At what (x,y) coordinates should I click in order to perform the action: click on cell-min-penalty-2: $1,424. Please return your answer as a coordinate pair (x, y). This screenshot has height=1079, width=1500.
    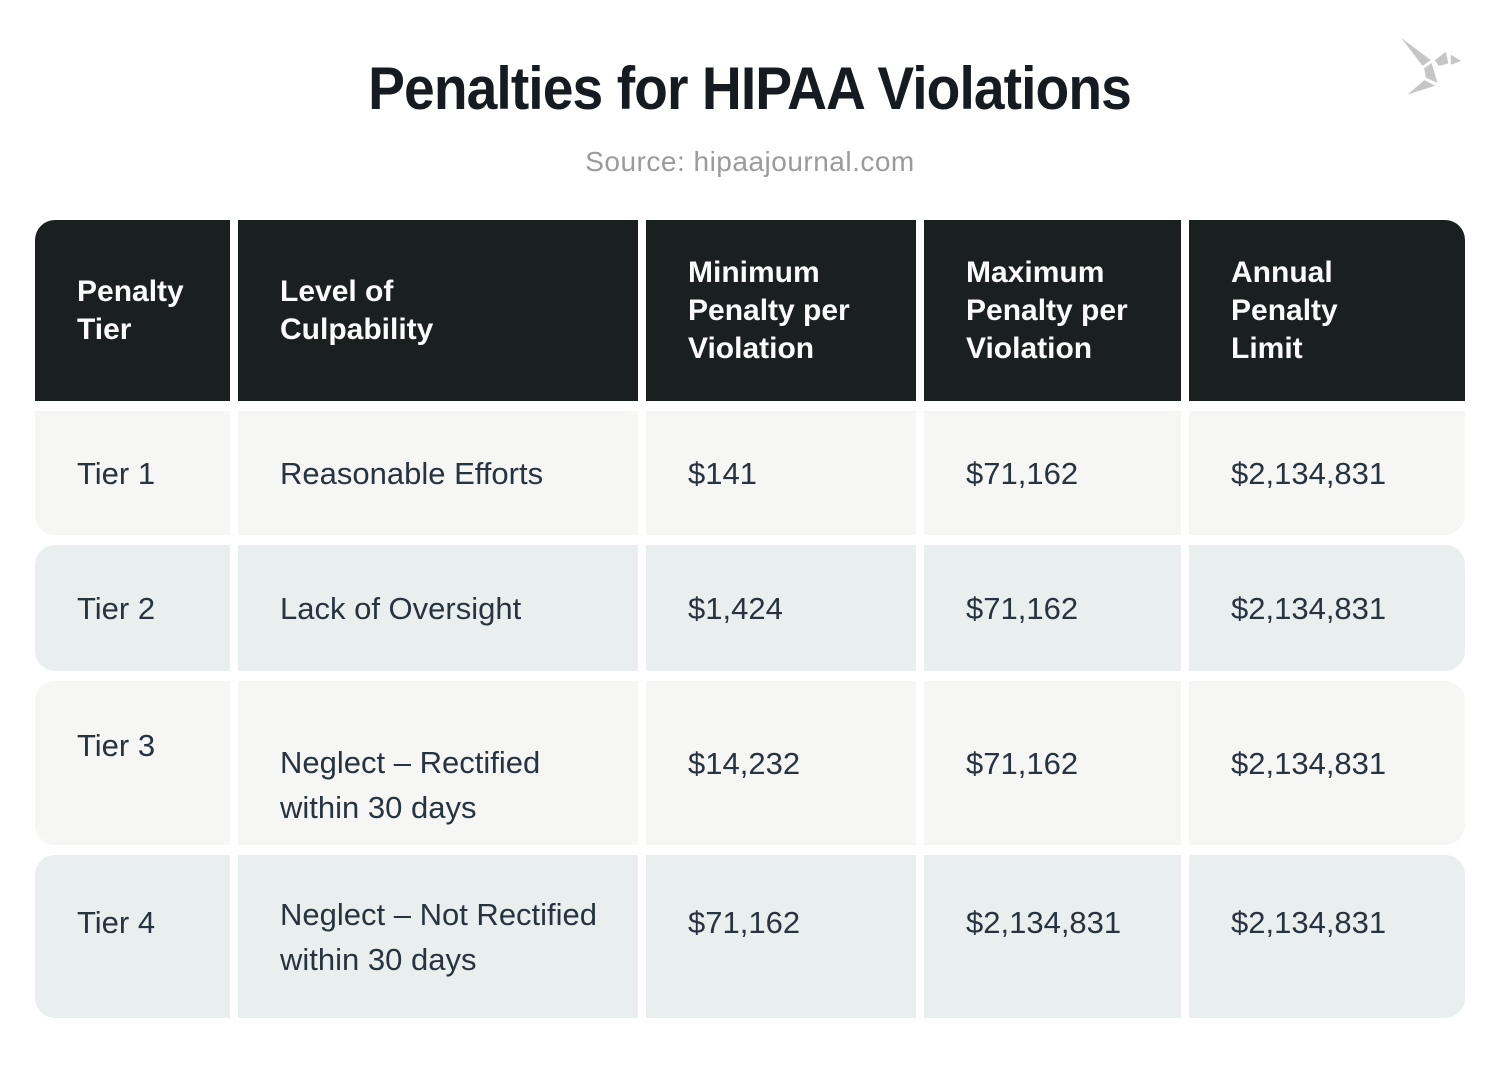
    Looking at the image, I should click on (781, 608).